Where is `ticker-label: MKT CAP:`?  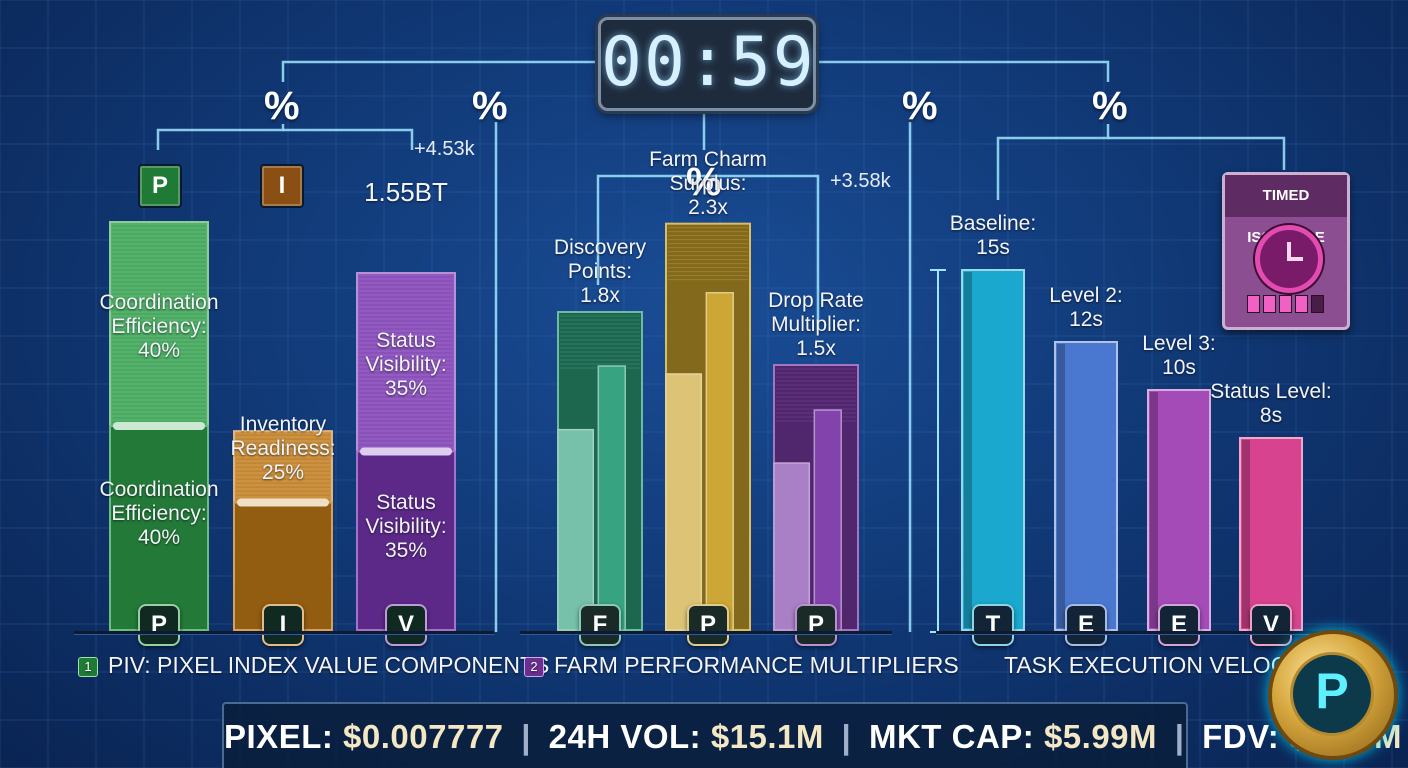
ticker-label: MKT CAP: is located at coordinates (956, 736).